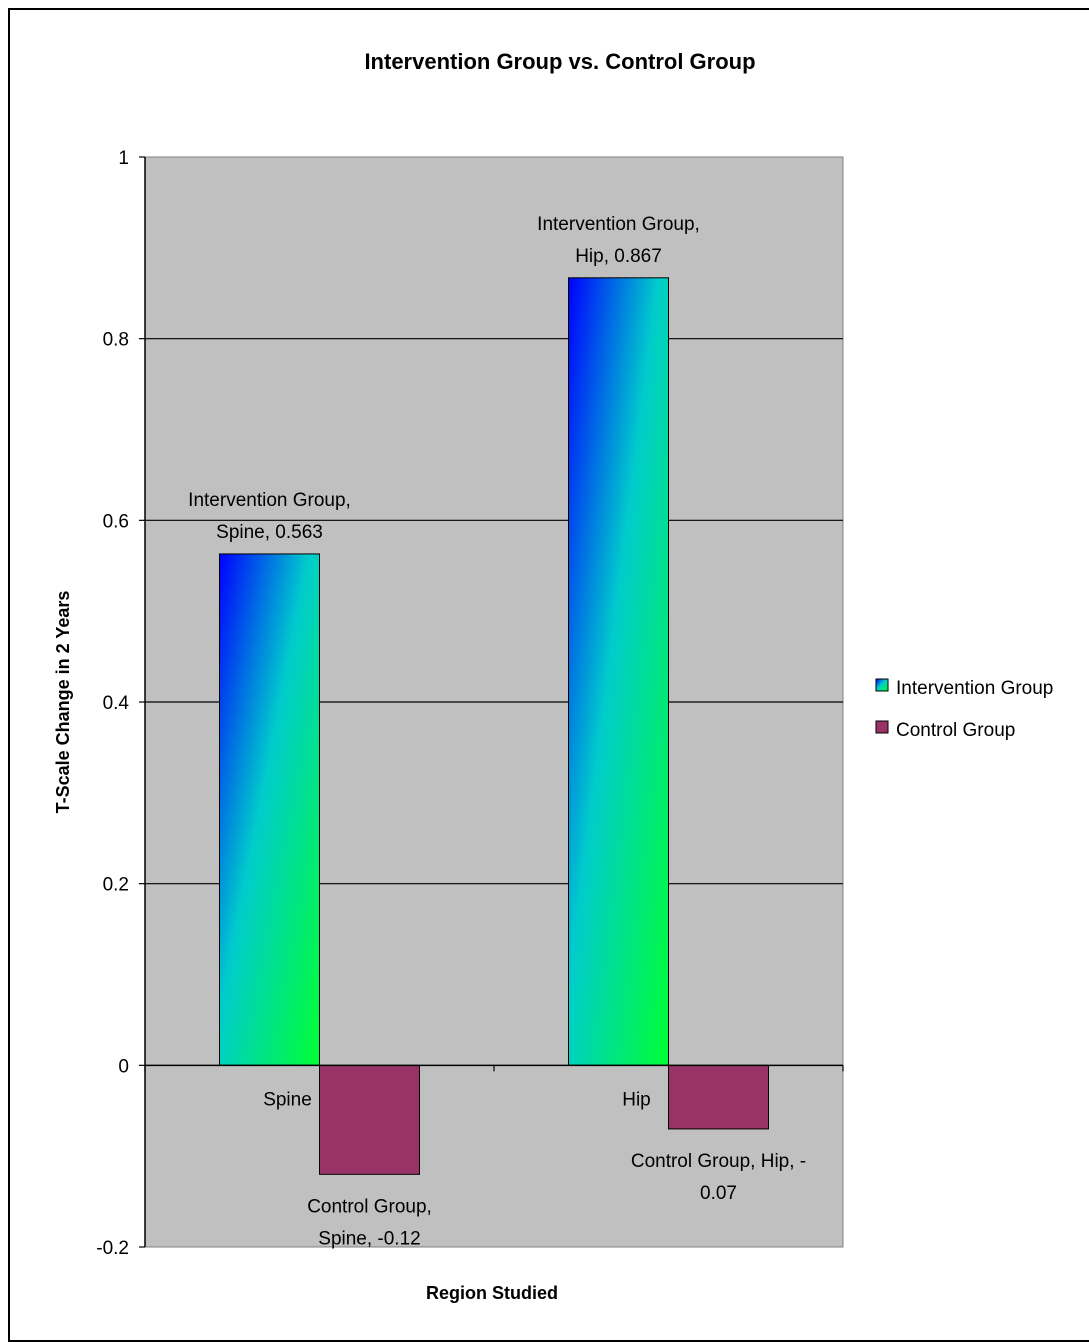 The height and width of the screenshot is (1342, 1089). What do you see at coordinates (618, 671) in the screenshot?
I see `bar-intervention-group-hip` at bounding box center [618, 671].